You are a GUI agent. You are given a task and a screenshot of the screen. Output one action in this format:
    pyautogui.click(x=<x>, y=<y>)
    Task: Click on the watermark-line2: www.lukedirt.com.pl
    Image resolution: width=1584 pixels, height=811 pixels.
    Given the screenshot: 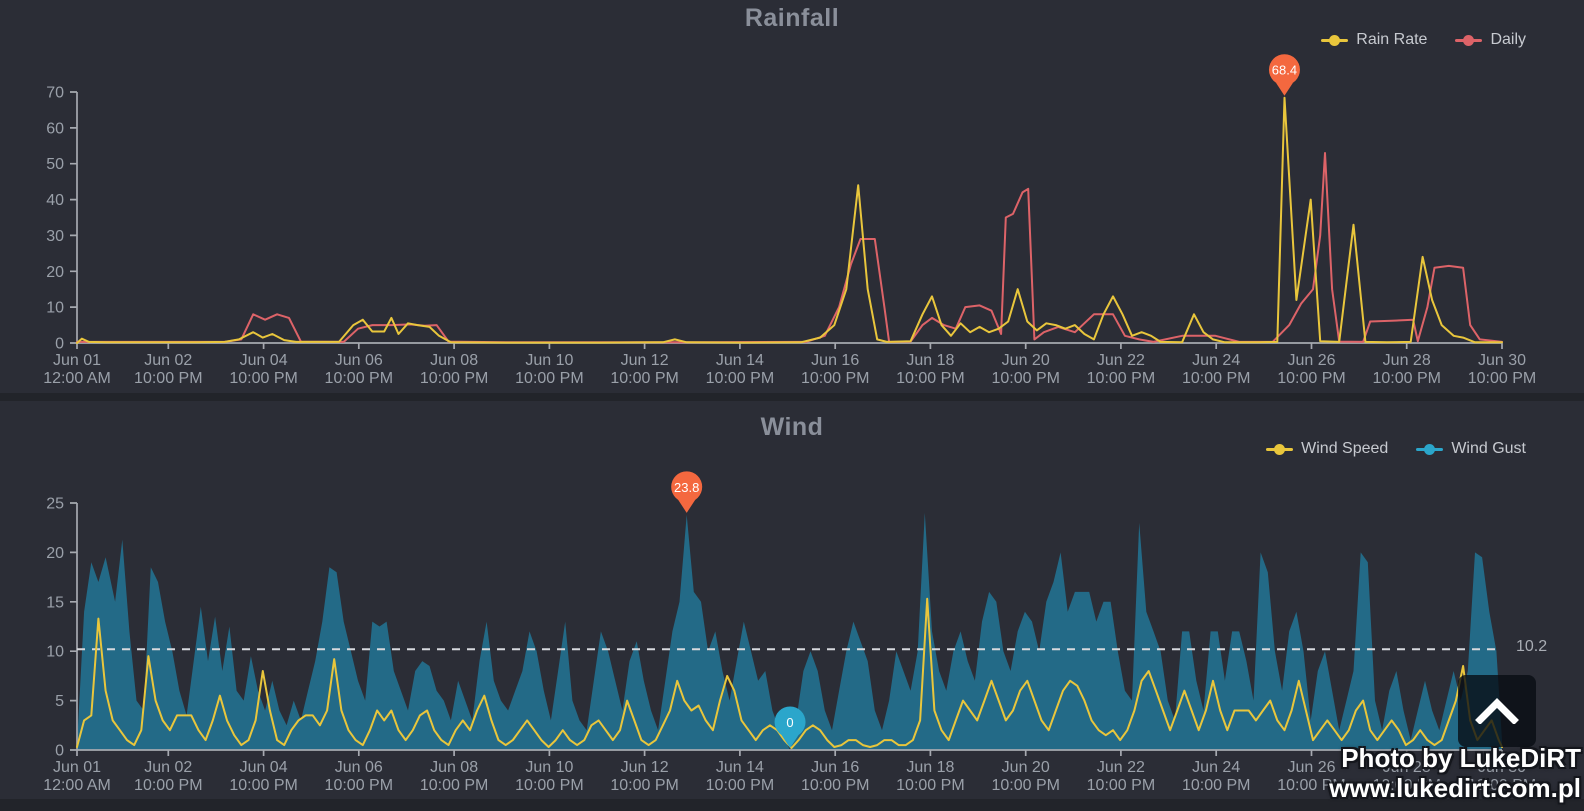 What is the action you would take?
    pyautogui.click(x=1455, y=788)
    